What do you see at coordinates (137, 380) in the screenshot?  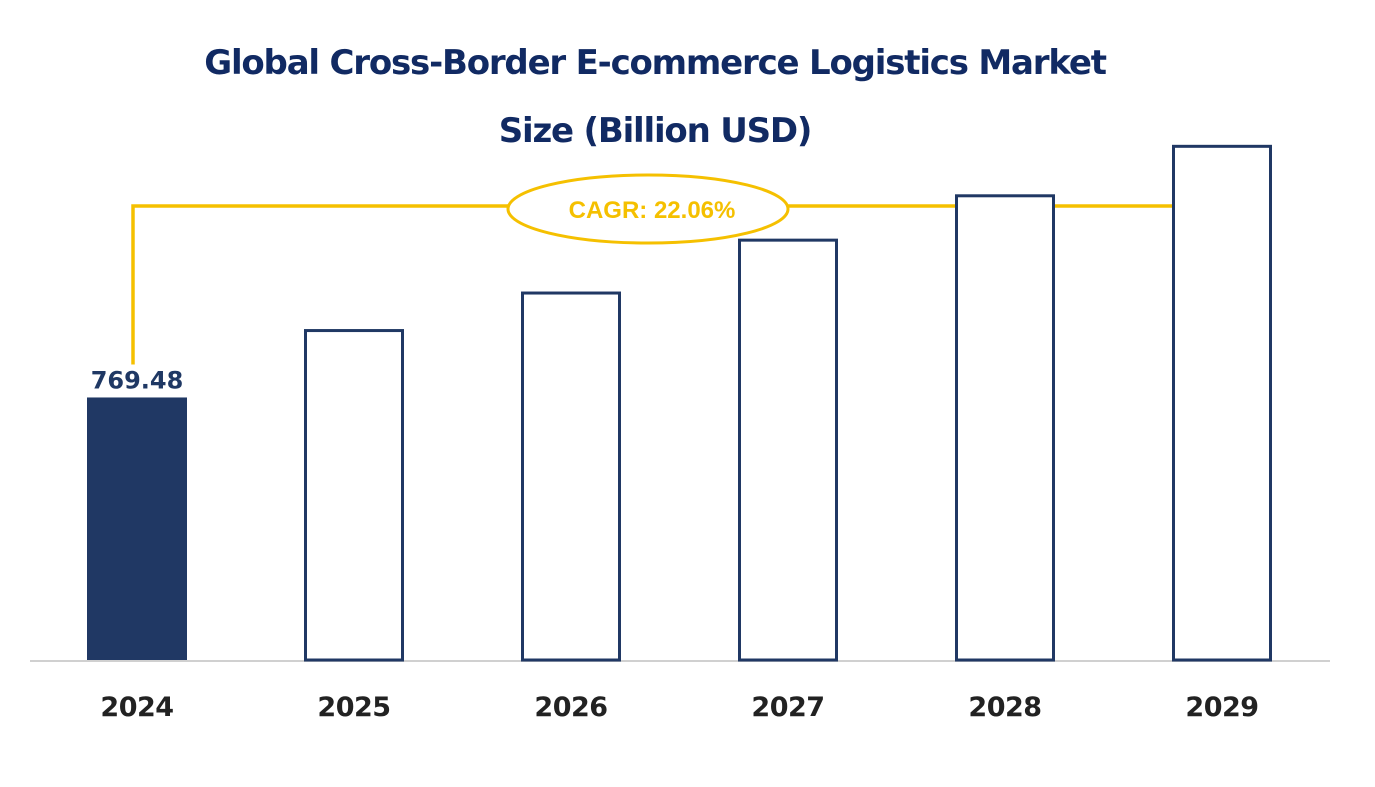 I see `data-label-2024: 769.48` at bounding box center [137, 380].